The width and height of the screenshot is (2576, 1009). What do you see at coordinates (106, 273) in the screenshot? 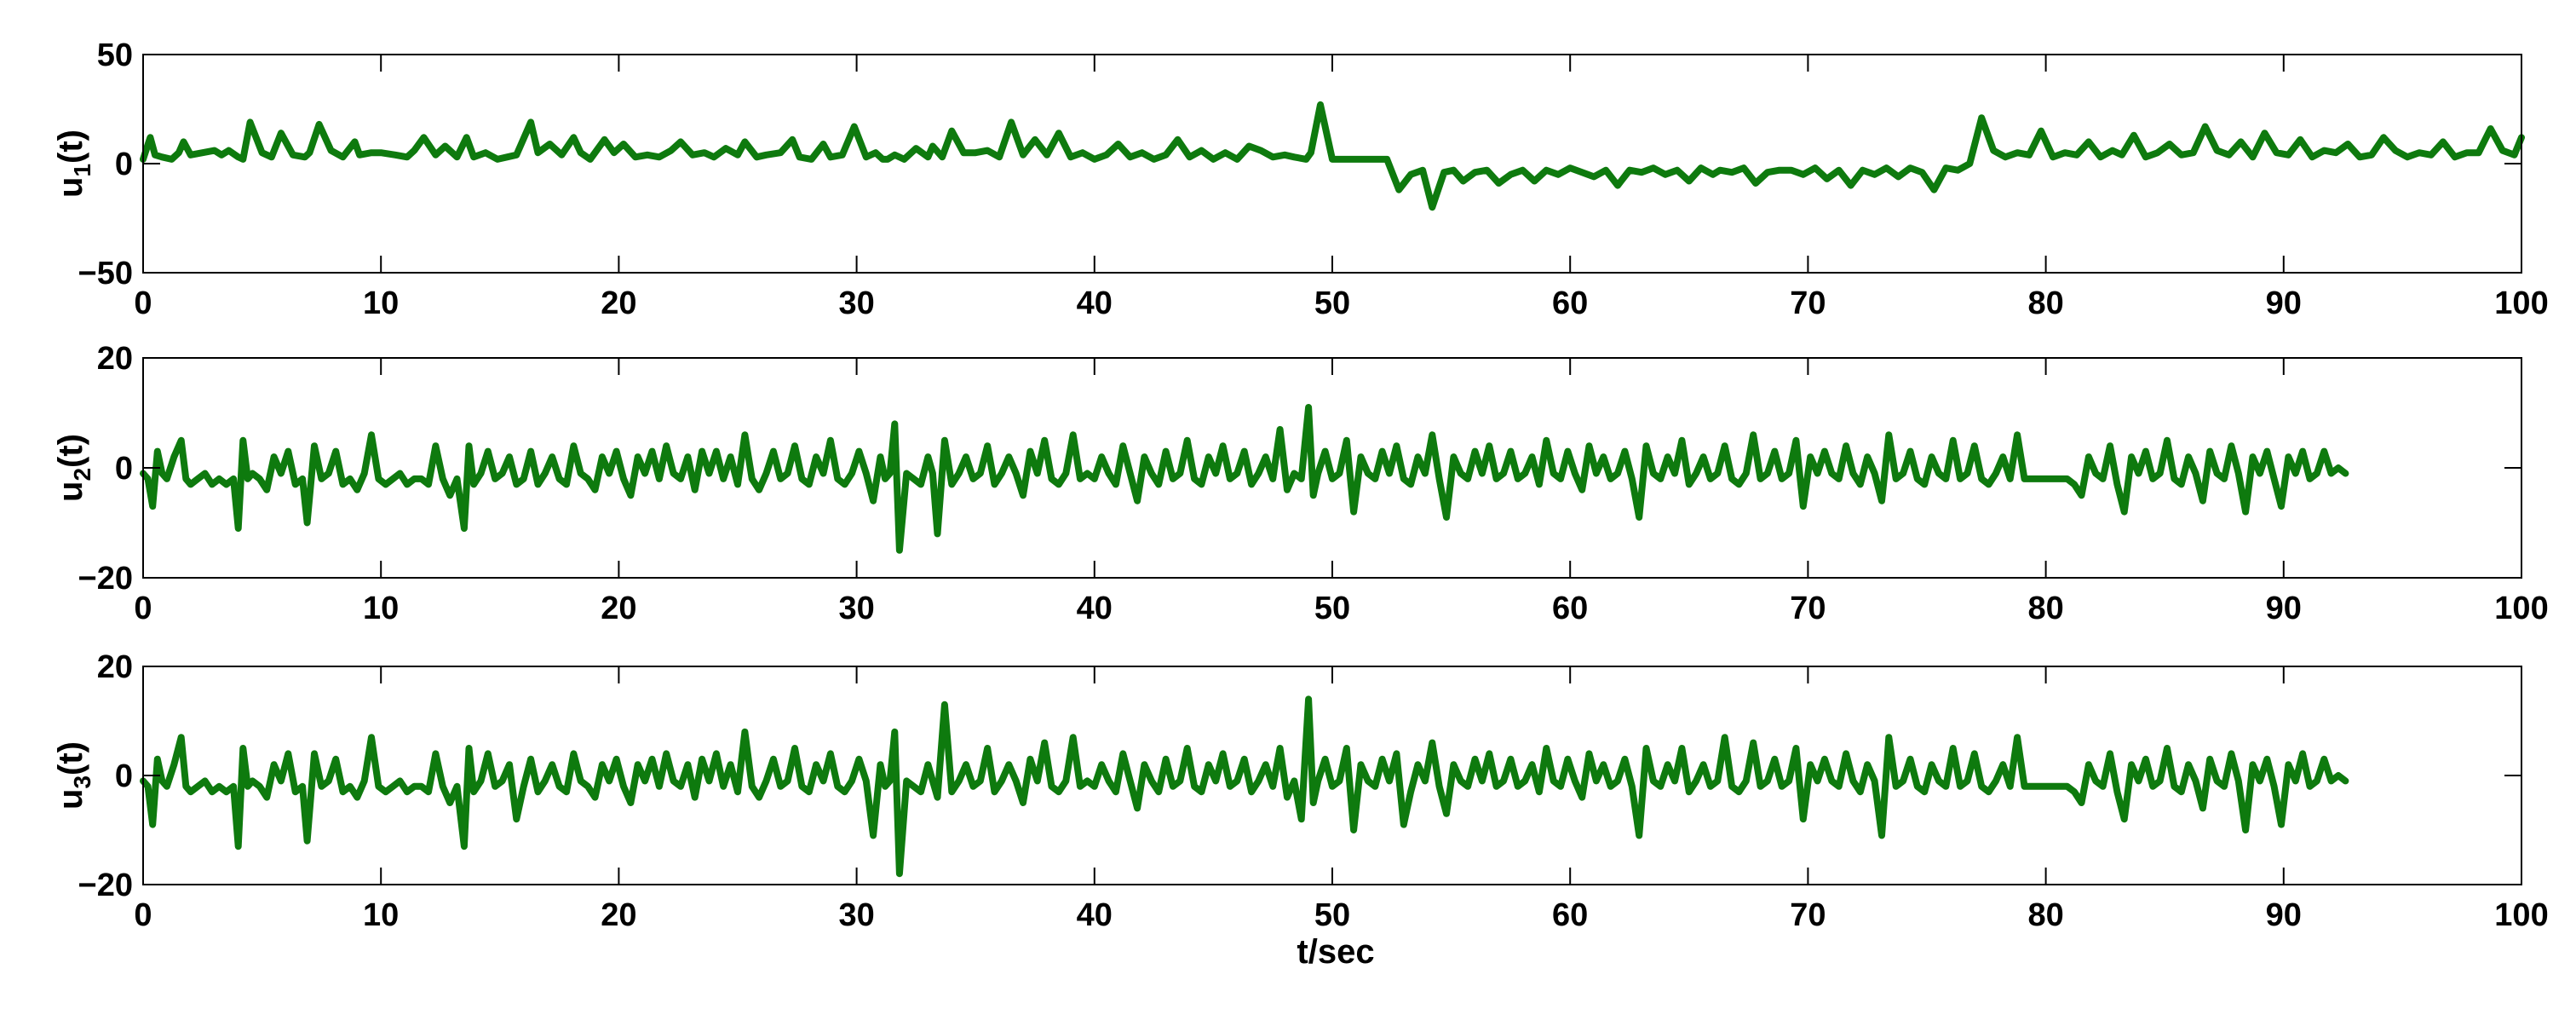
I see `y-tick-label: −50` at bounding box center [106, 273].